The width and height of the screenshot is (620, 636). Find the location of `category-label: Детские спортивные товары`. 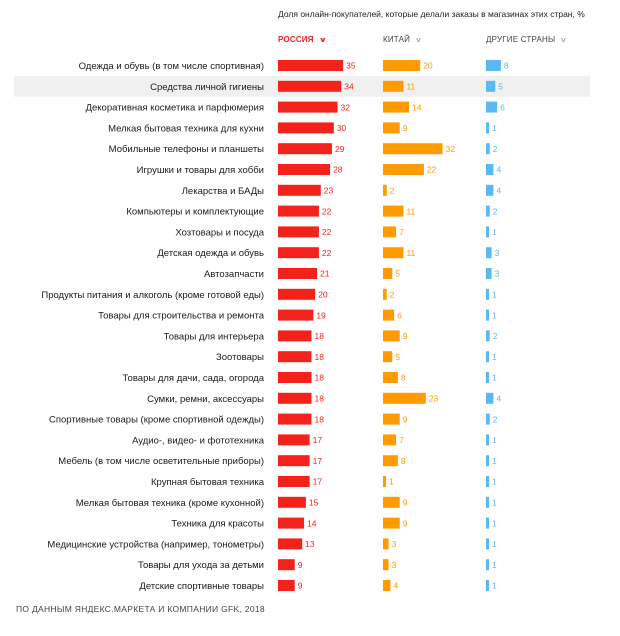

category-label: Детские спортивные товары is located at coordinates (201, 586).